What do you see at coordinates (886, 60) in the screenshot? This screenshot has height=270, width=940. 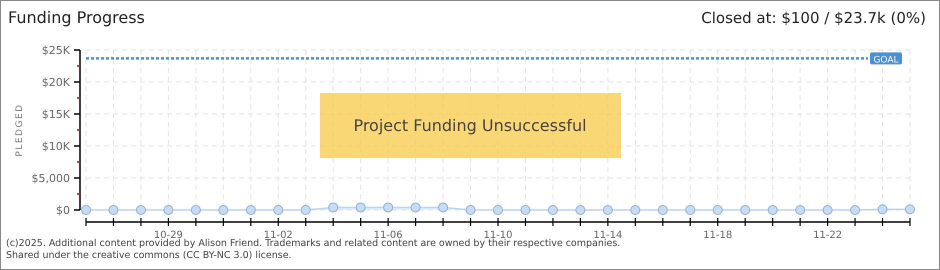 I see `ref-line-label: GOAL` at bounding box center [886, 60].